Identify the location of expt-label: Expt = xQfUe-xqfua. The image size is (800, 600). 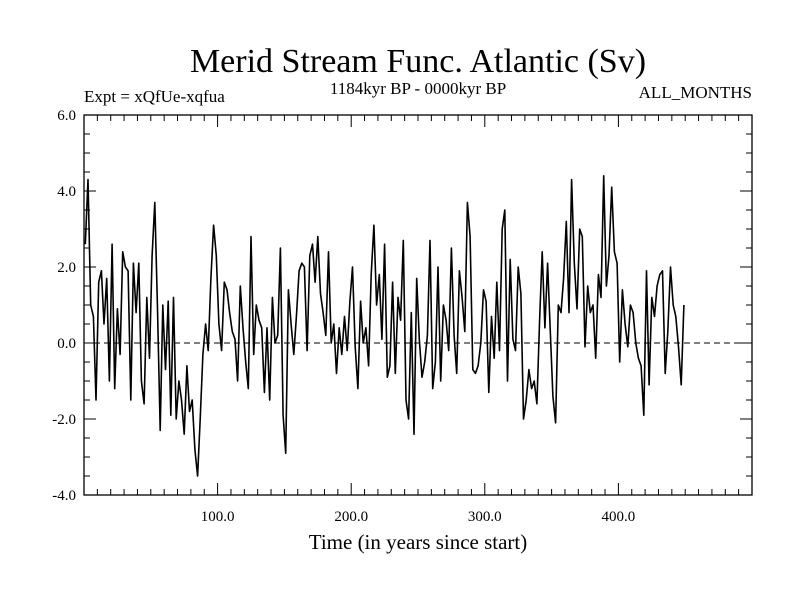
(154, 96).